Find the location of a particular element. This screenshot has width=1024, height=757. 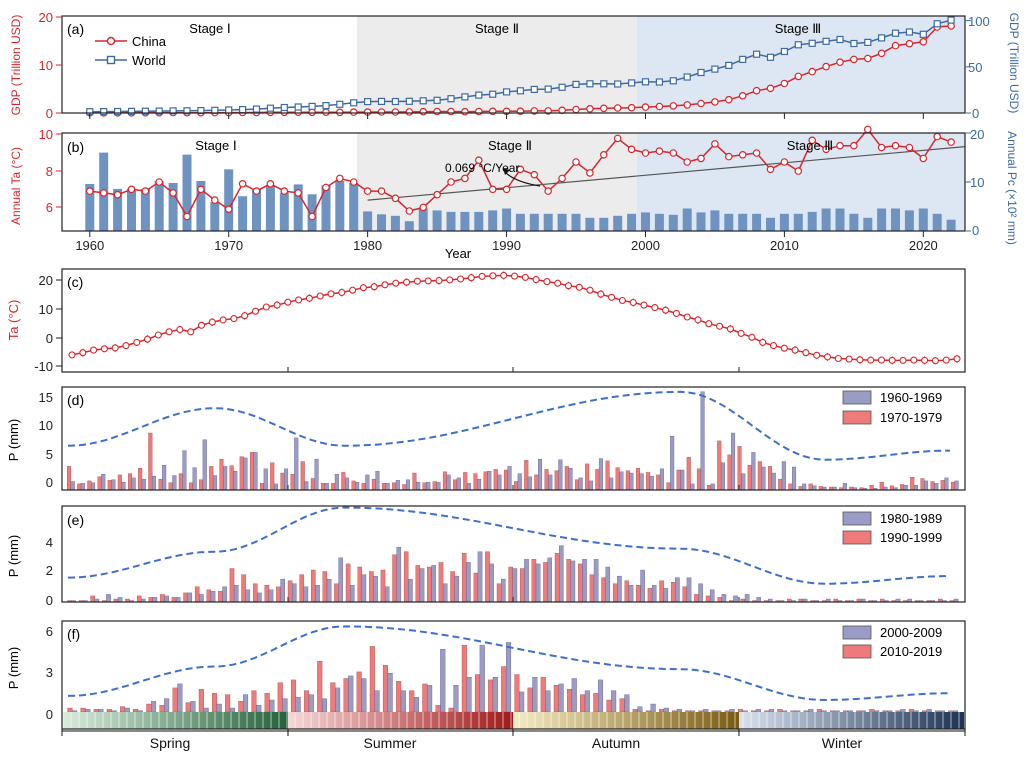

stage2-background-a is located at coordinates (497, 64).